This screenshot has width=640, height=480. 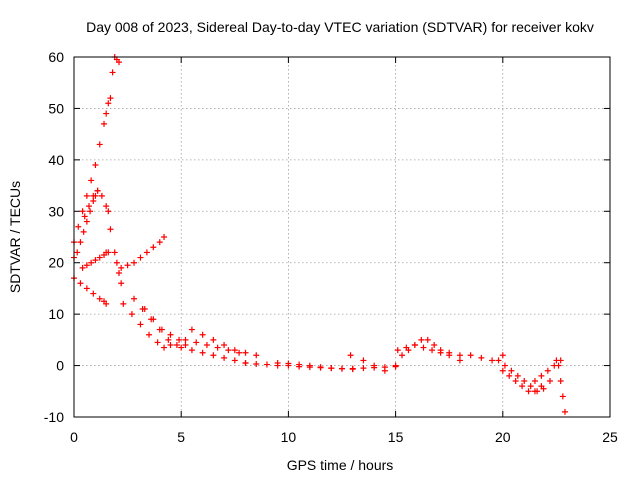 What do you see at coordinates (503, 437) in the screenshot?
I see `x-tick-label: 20` at bounding box center [503, 437].